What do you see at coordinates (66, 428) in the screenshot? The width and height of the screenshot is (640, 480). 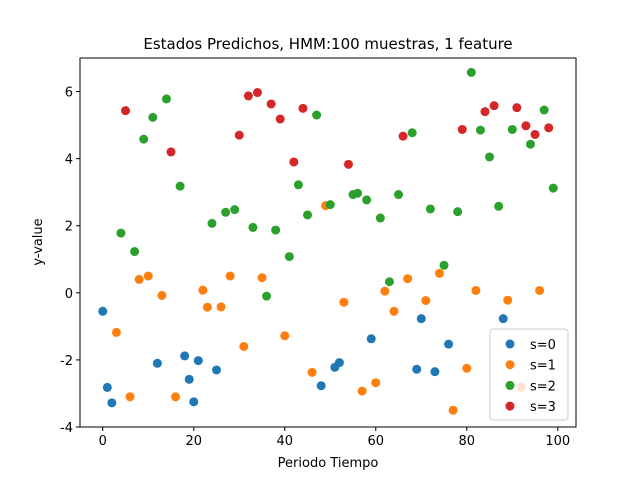 I see `y-tick-label: -4` at bounding box center [66, 428].